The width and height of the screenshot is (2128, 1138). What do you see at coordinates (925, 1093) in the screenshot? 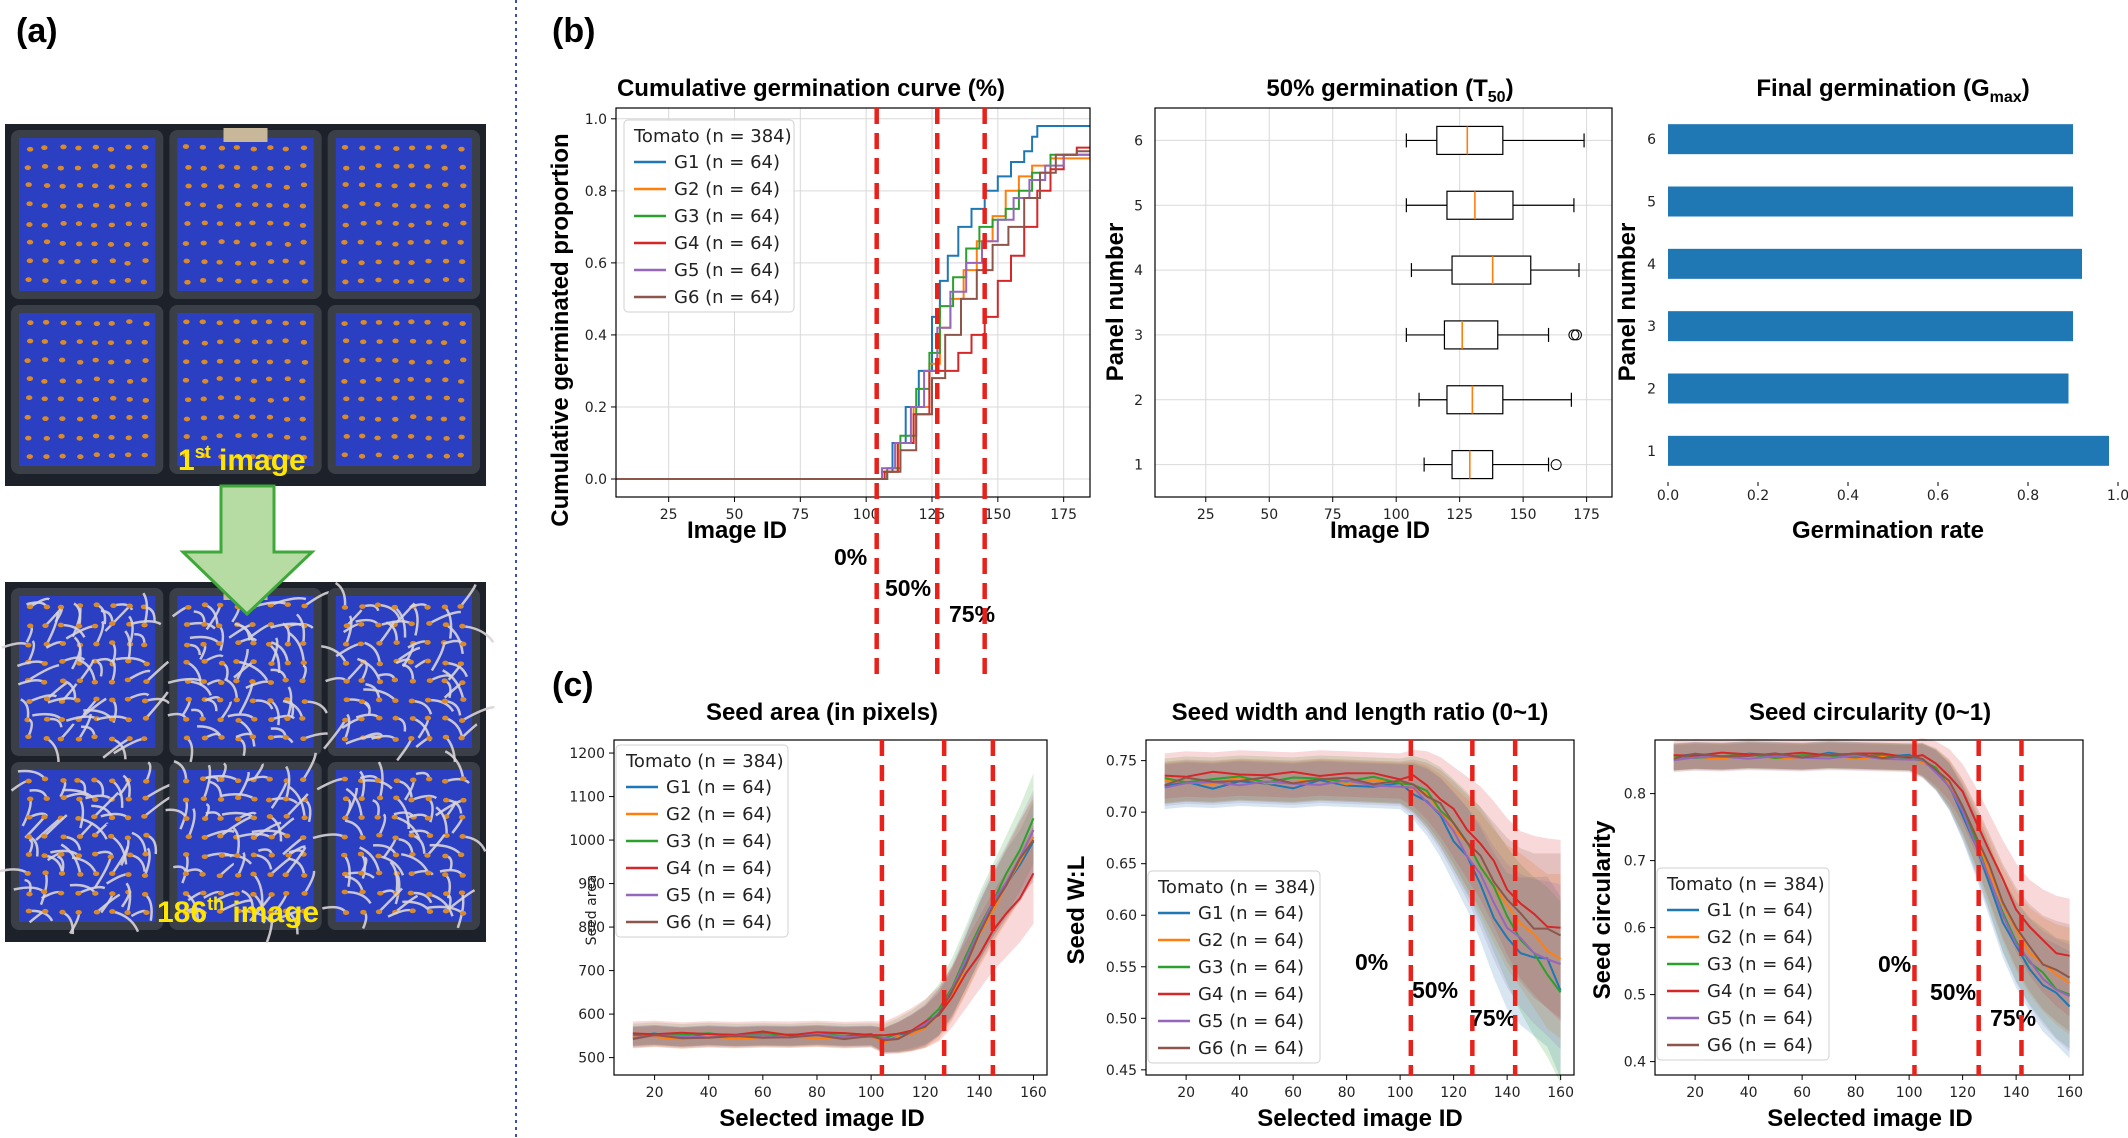
I see `x-tick-label: 120` at bounding box center [925, 1093].